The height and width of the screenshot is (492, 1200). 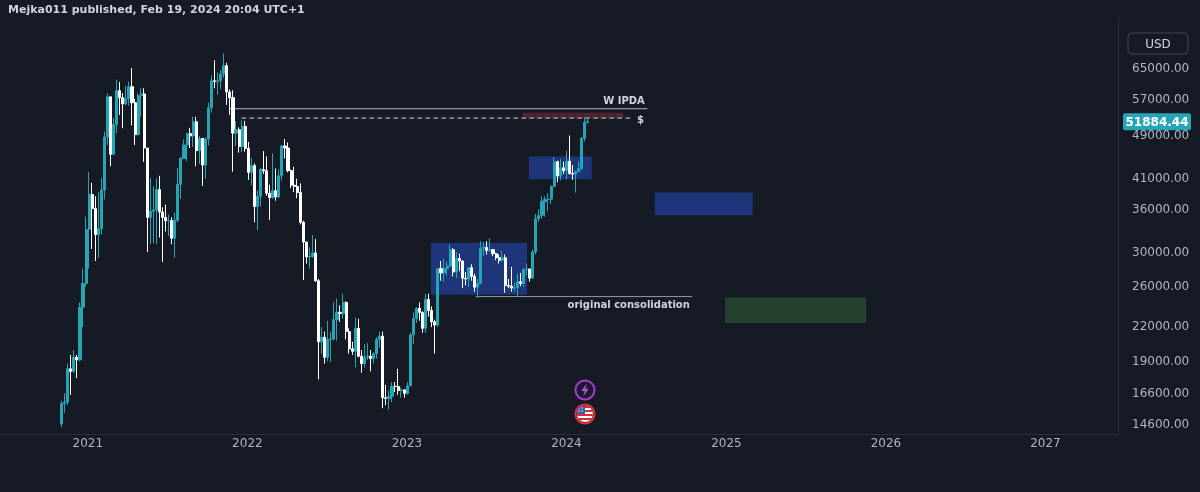 I want to click on x-tick-label: 2027, so click(x=1045, y=443).